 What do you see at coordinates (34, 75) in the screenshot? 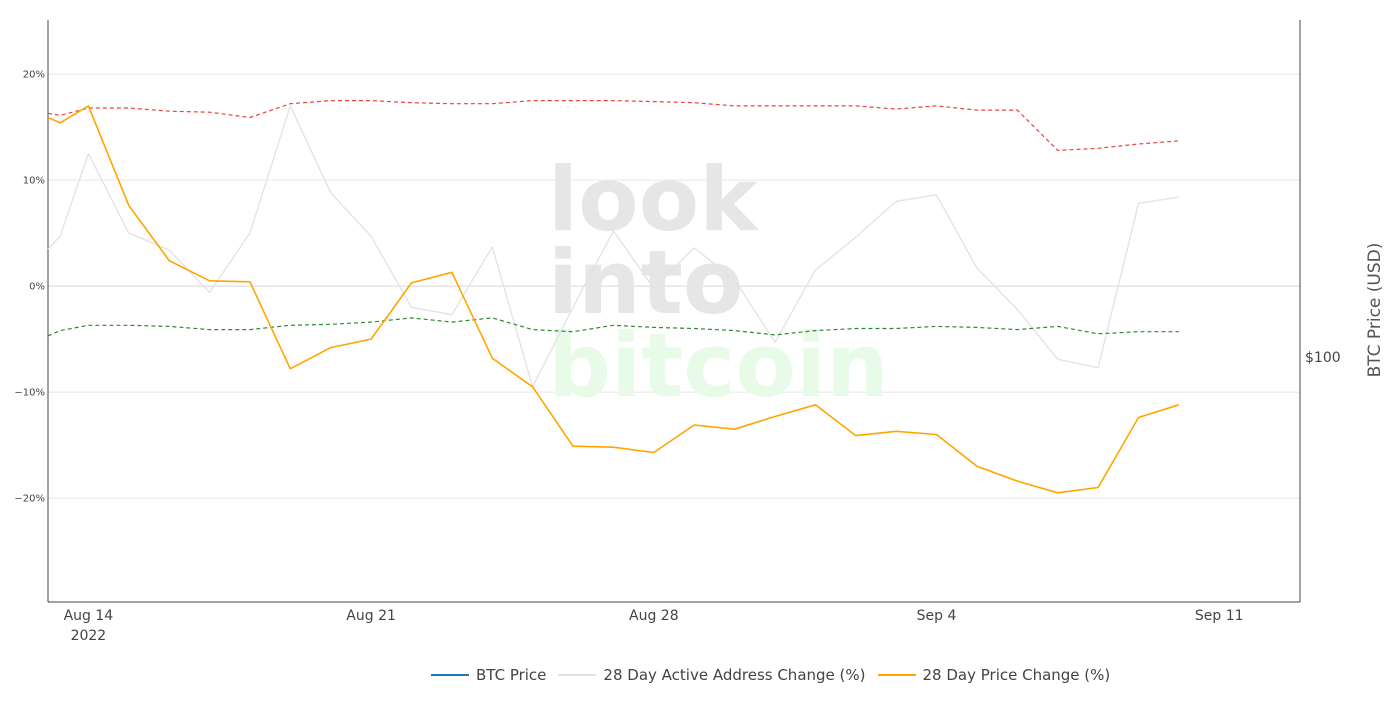
I see `y-tick-label: 20%` at bounding box center [34, 75].